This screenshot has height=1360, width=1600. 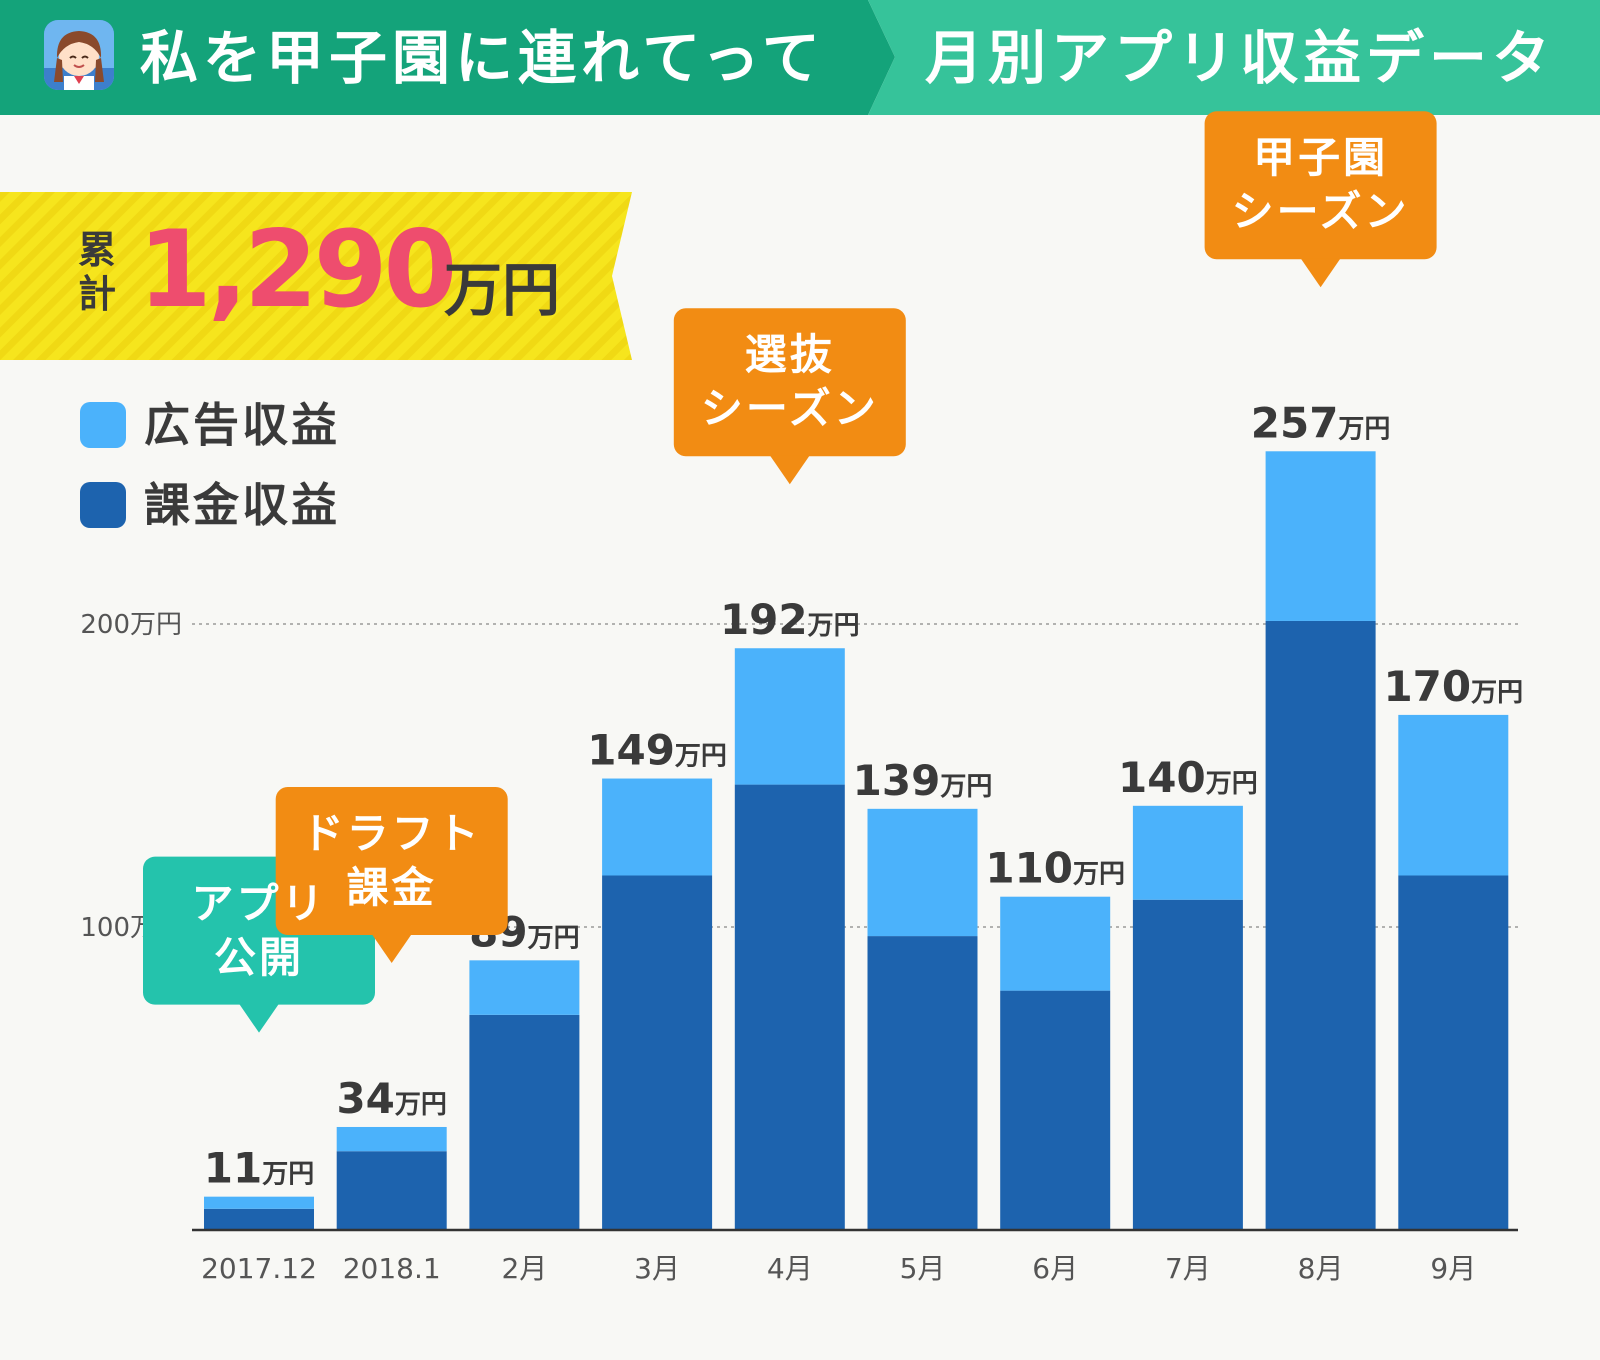 What do you see at coordinates (79, 55) in the screenshot?
I see `app-icon` at bounding box center [79, 55].